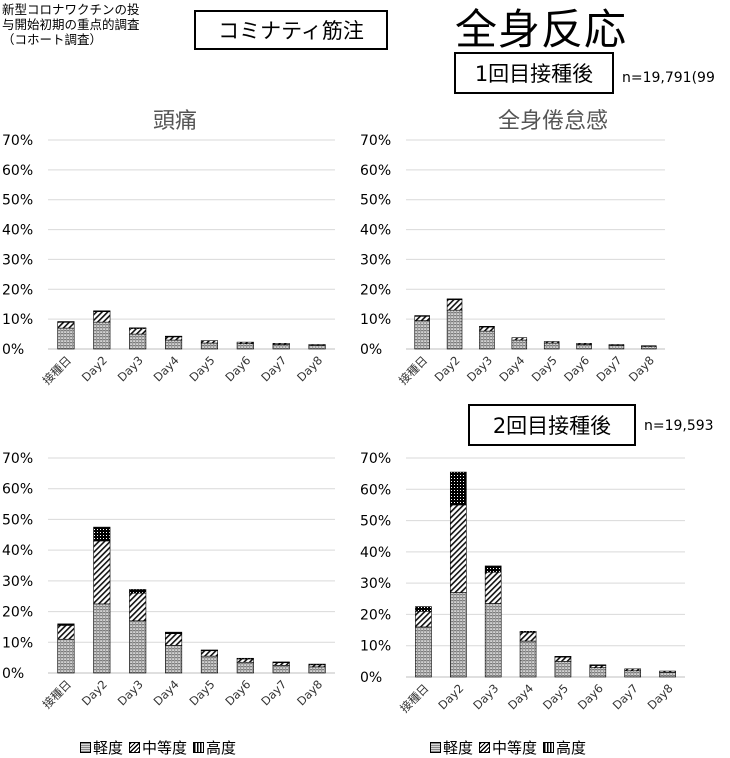 The height and width of the screenshot is (758, 730). I want to click on x-tick-label: Day2, so click(94, 692).